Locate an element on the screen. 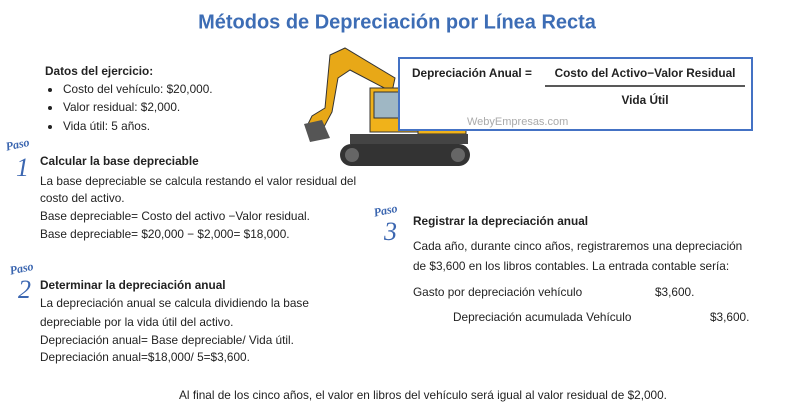  step-heading: Registrar la depreciación anual is located at coordinates (500, 221).